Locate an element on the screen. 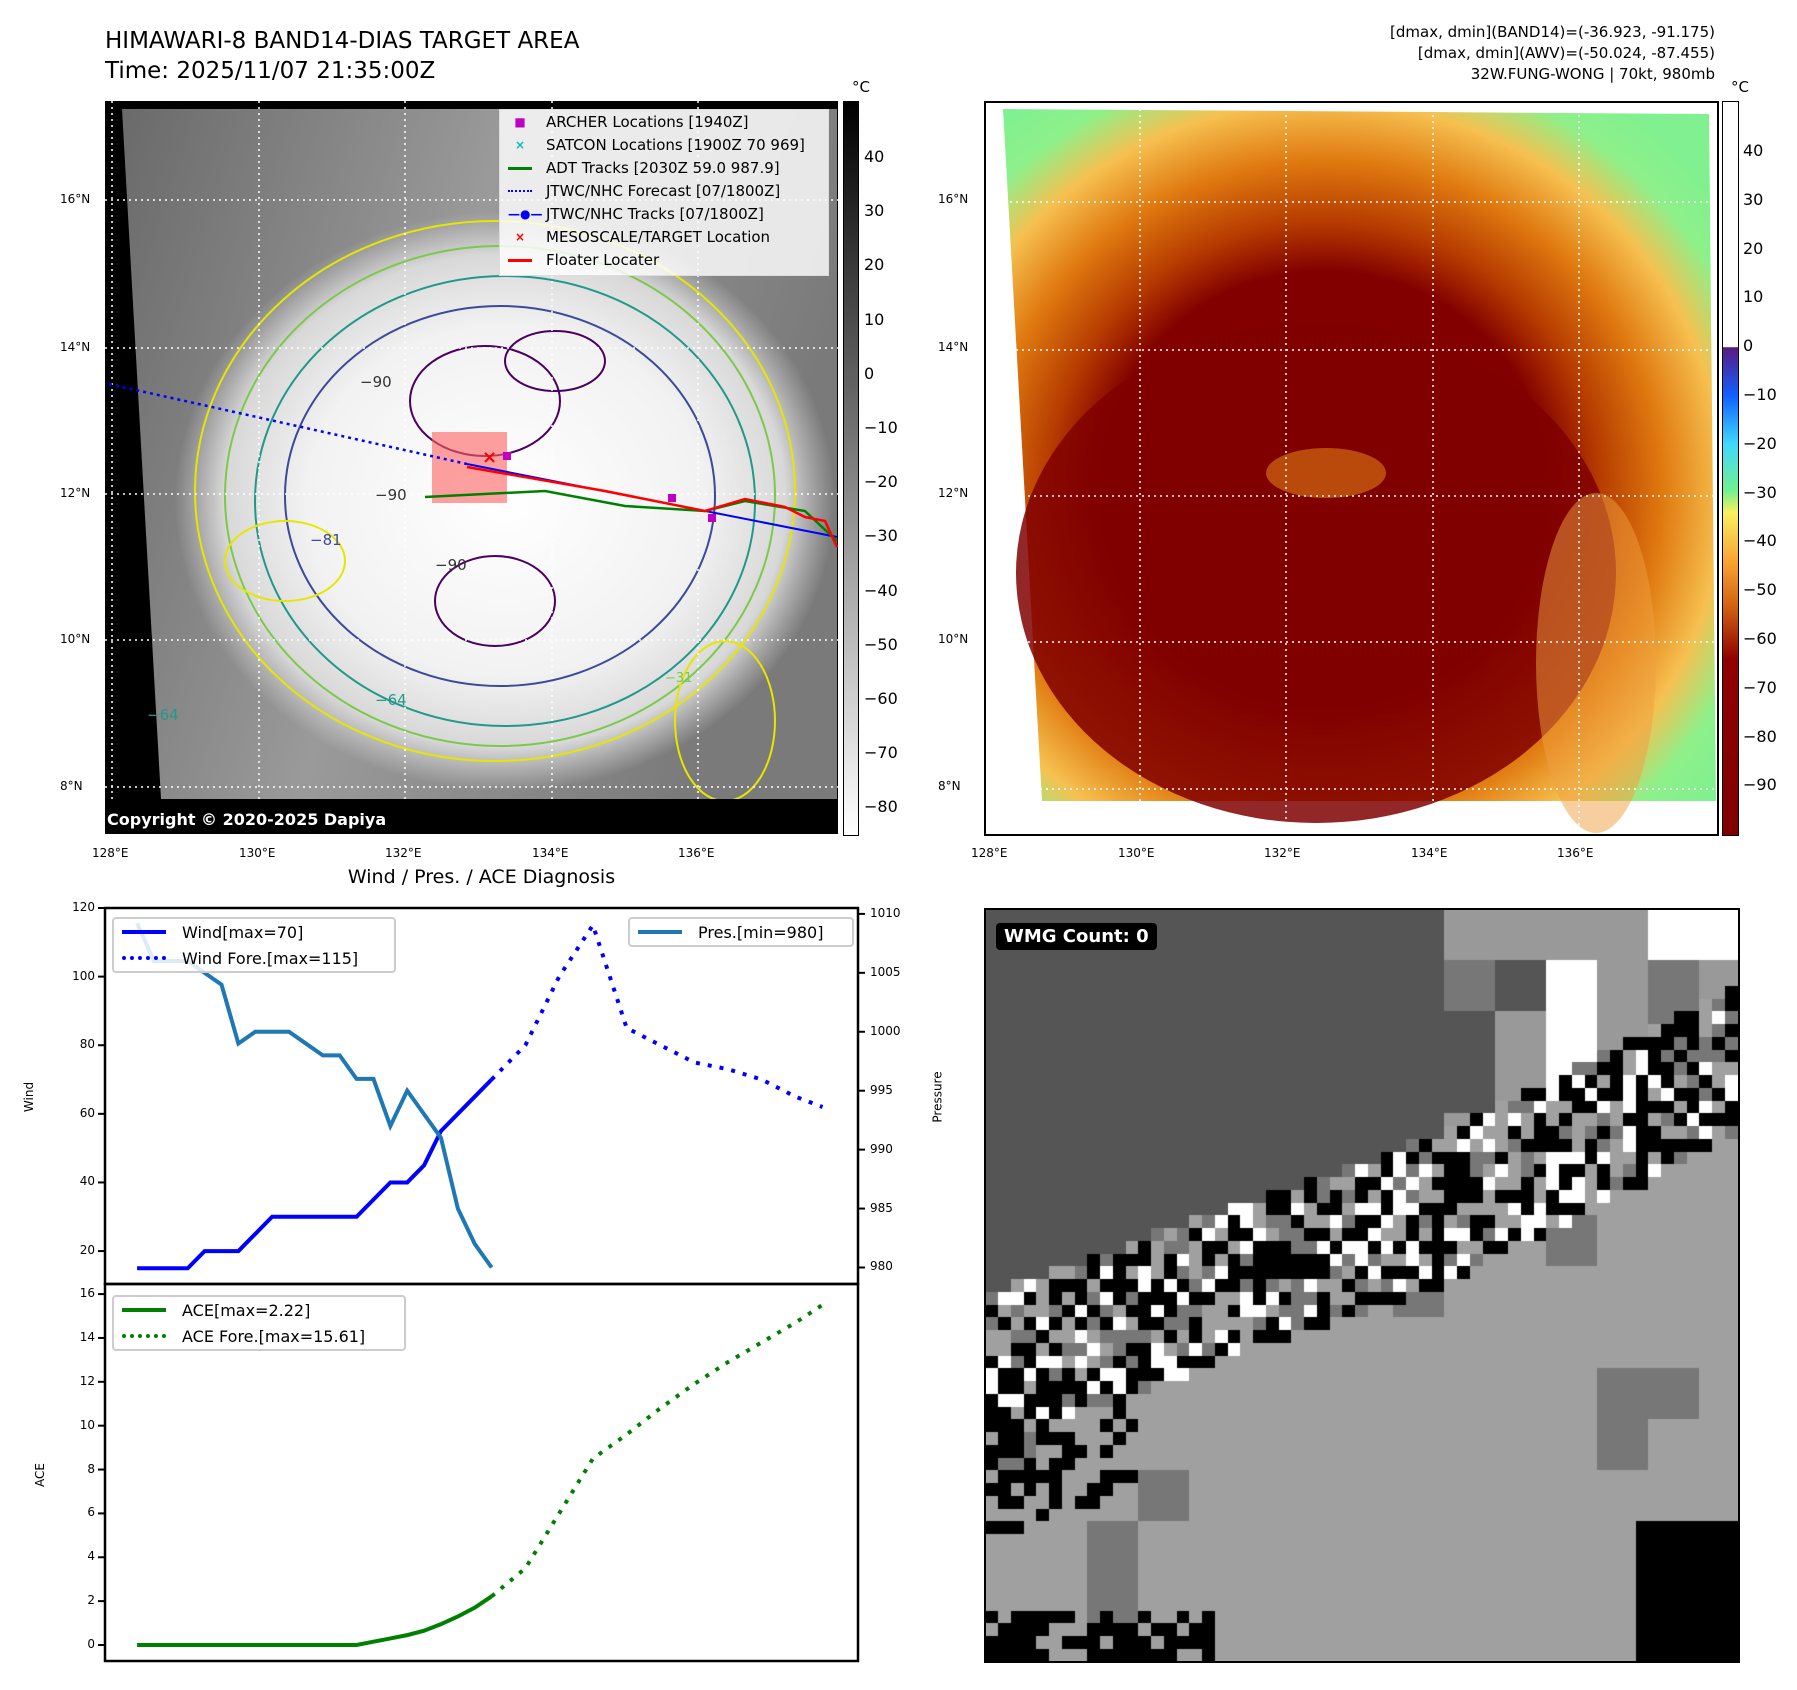 This screenshot has width=1797, height=1690. wind-tick-label: 40 is located at coordinates (87, 1181).